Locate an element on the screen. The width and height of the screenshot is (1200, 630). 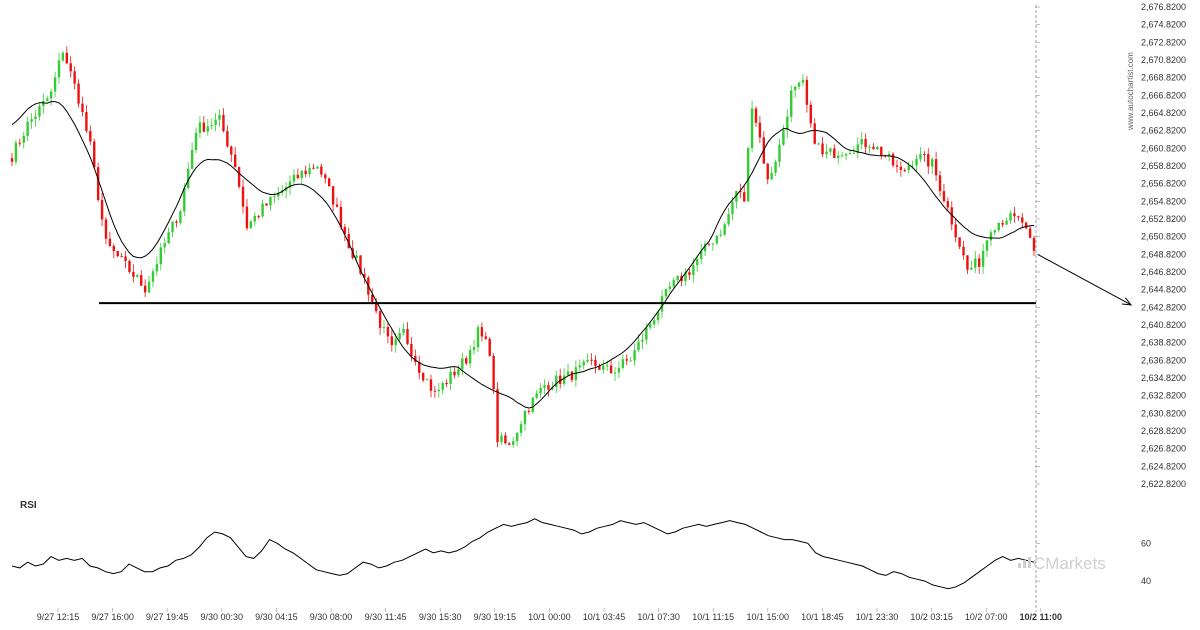
y-tick-label: 2,648.8200 is located at coordinates (1163, 254).